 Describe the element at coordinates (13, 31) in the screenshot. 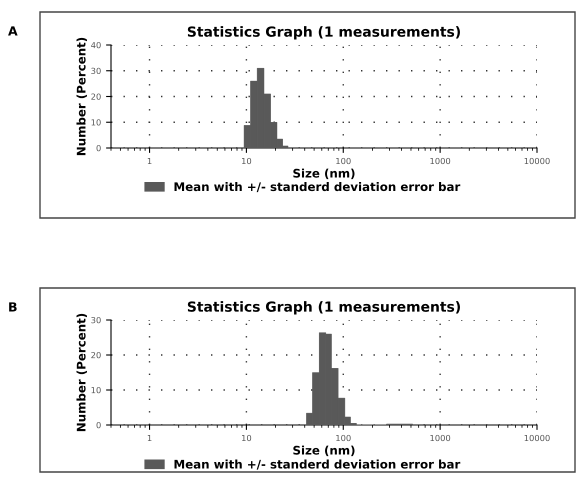

I see `text: A` at that location.